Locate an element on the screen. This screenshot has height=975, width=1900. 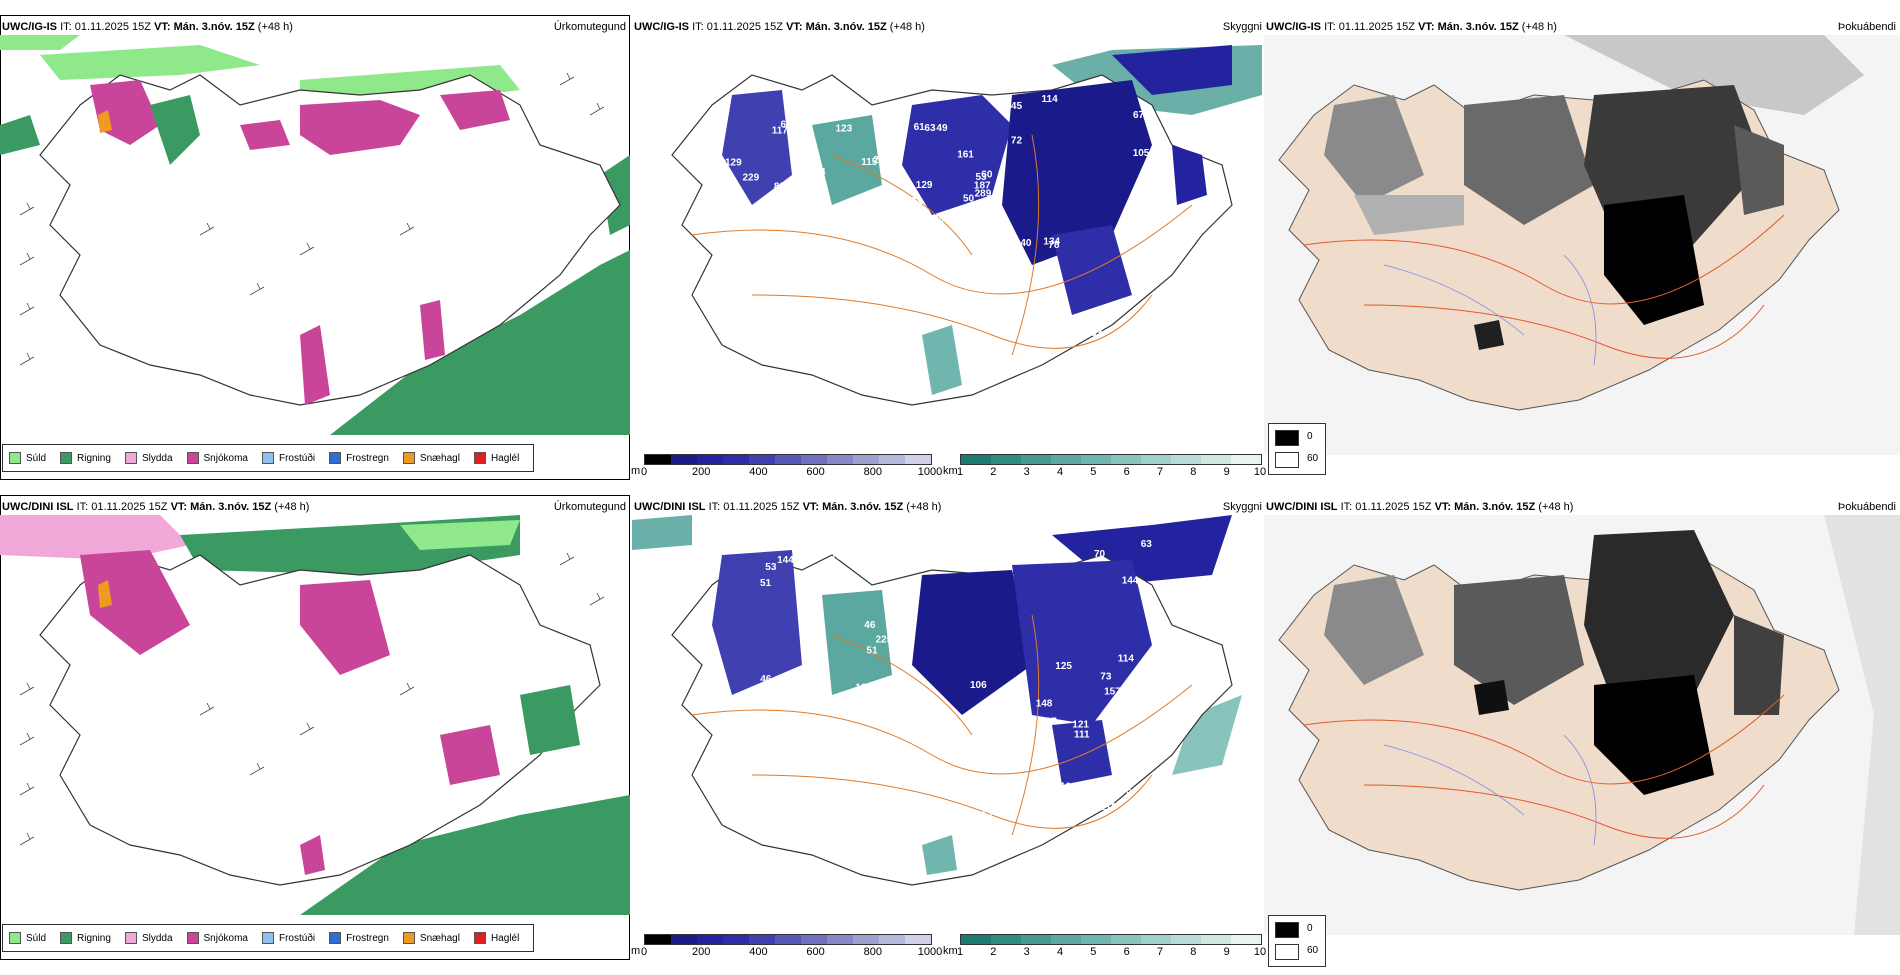
cloud-base-label: 73 is located at coordinates (1106, 677).